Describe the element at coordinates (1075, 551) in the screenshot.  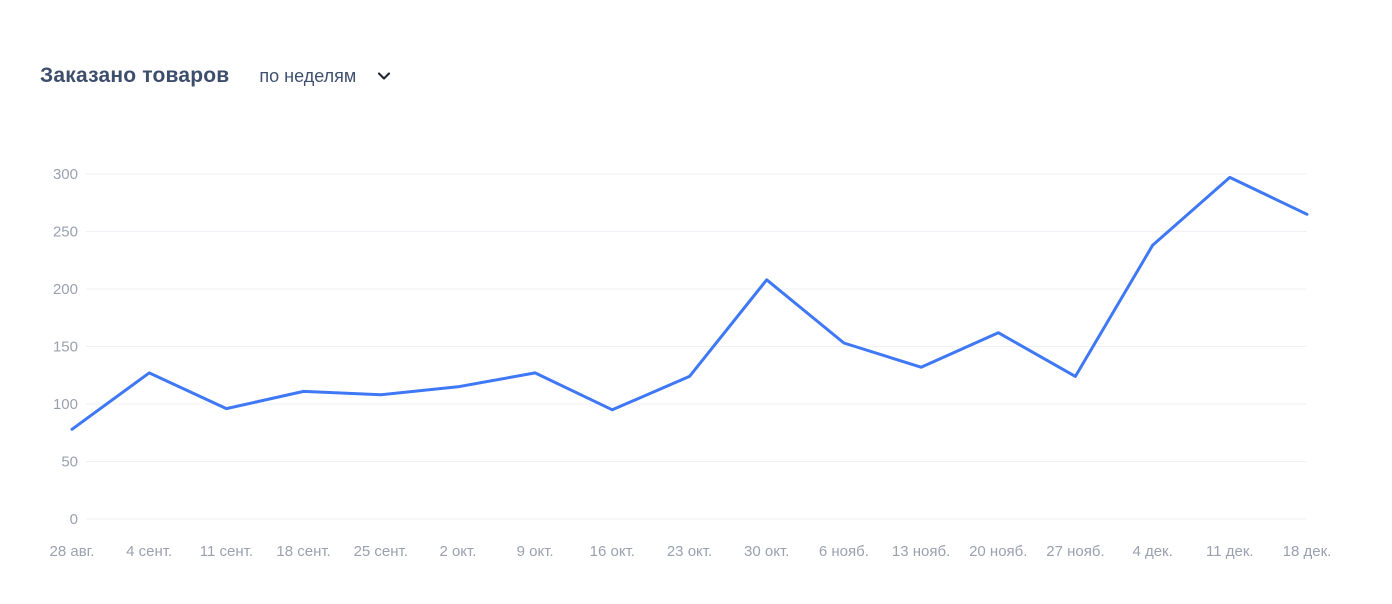
I see `x-axis-tick-label: 27 нояб.` at that location.